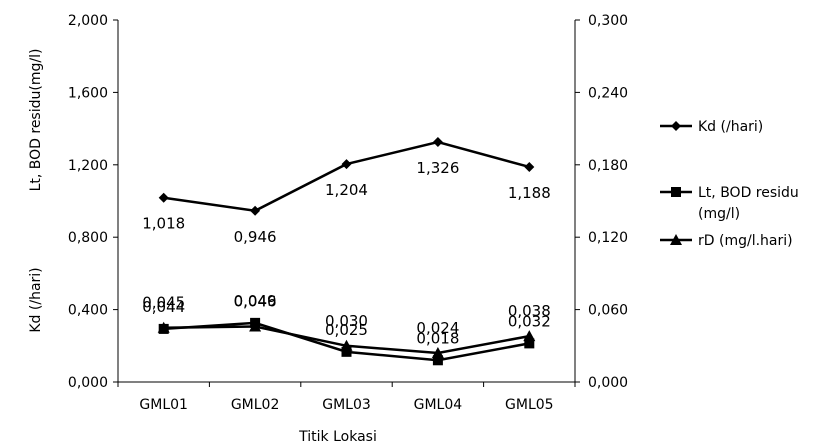  Describe the element at coordinates (729, 203) in the screenshot. I see `legend-item-lt: Lt, BOD residu (mg/l)` at that location.